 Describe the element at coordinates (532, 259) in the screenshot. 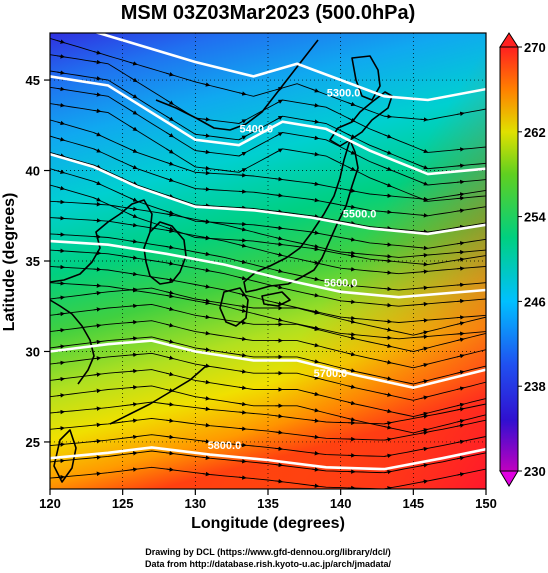

I see `colorbar-ticks: 230 238 246 254 262 270` at that location.